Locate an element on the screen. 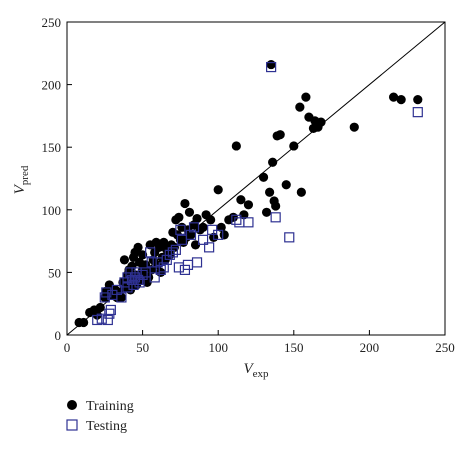 Image resolution: width=474 pixels, height=450 pixels. x-axis-label: Vexp is located at coordinates (256, 370).